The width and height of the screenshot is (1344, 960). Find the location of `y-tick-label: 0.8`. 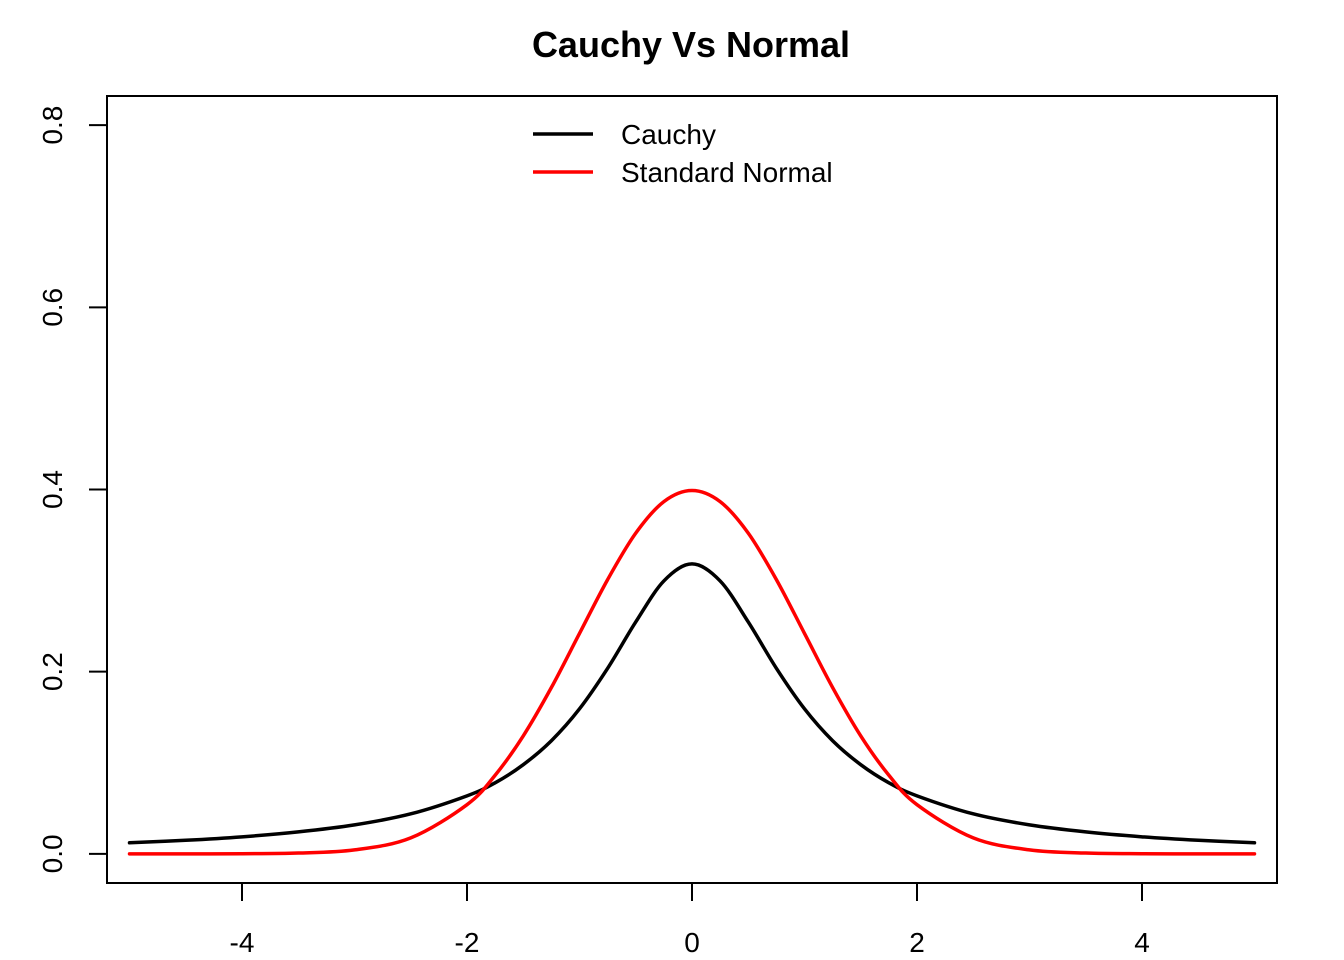

y-tick-label: 0.8 is located at coordinates (52, 125).